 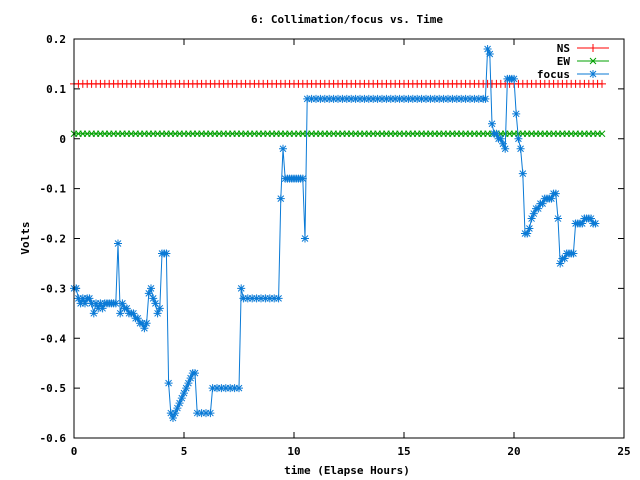 I want to click on x-tick-label: 5, so click(x=184, y=451).